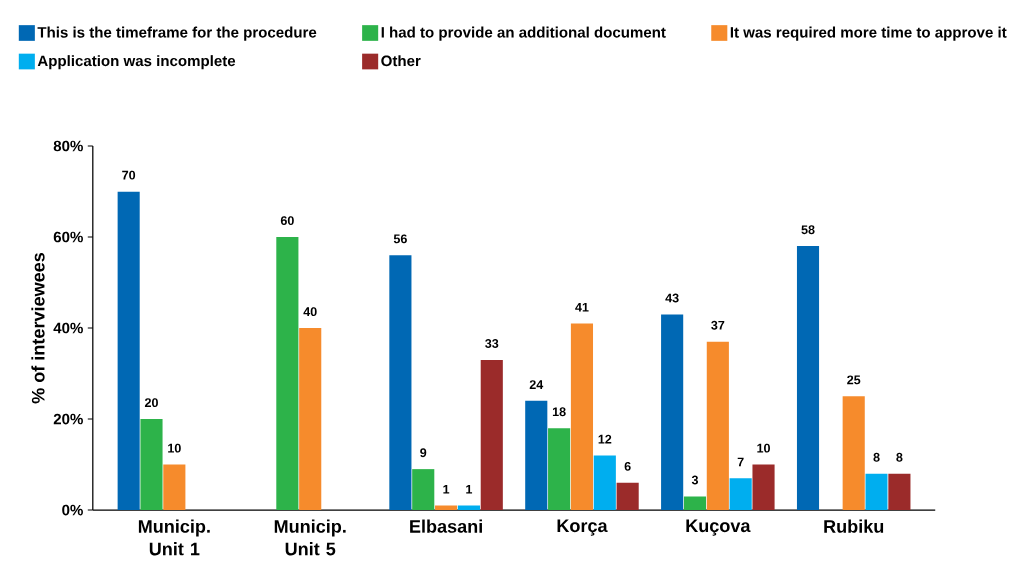 Image resolution: width=1013 pixels, height=562 pixels. I want to click on data-label: 3, so click(695, 480).